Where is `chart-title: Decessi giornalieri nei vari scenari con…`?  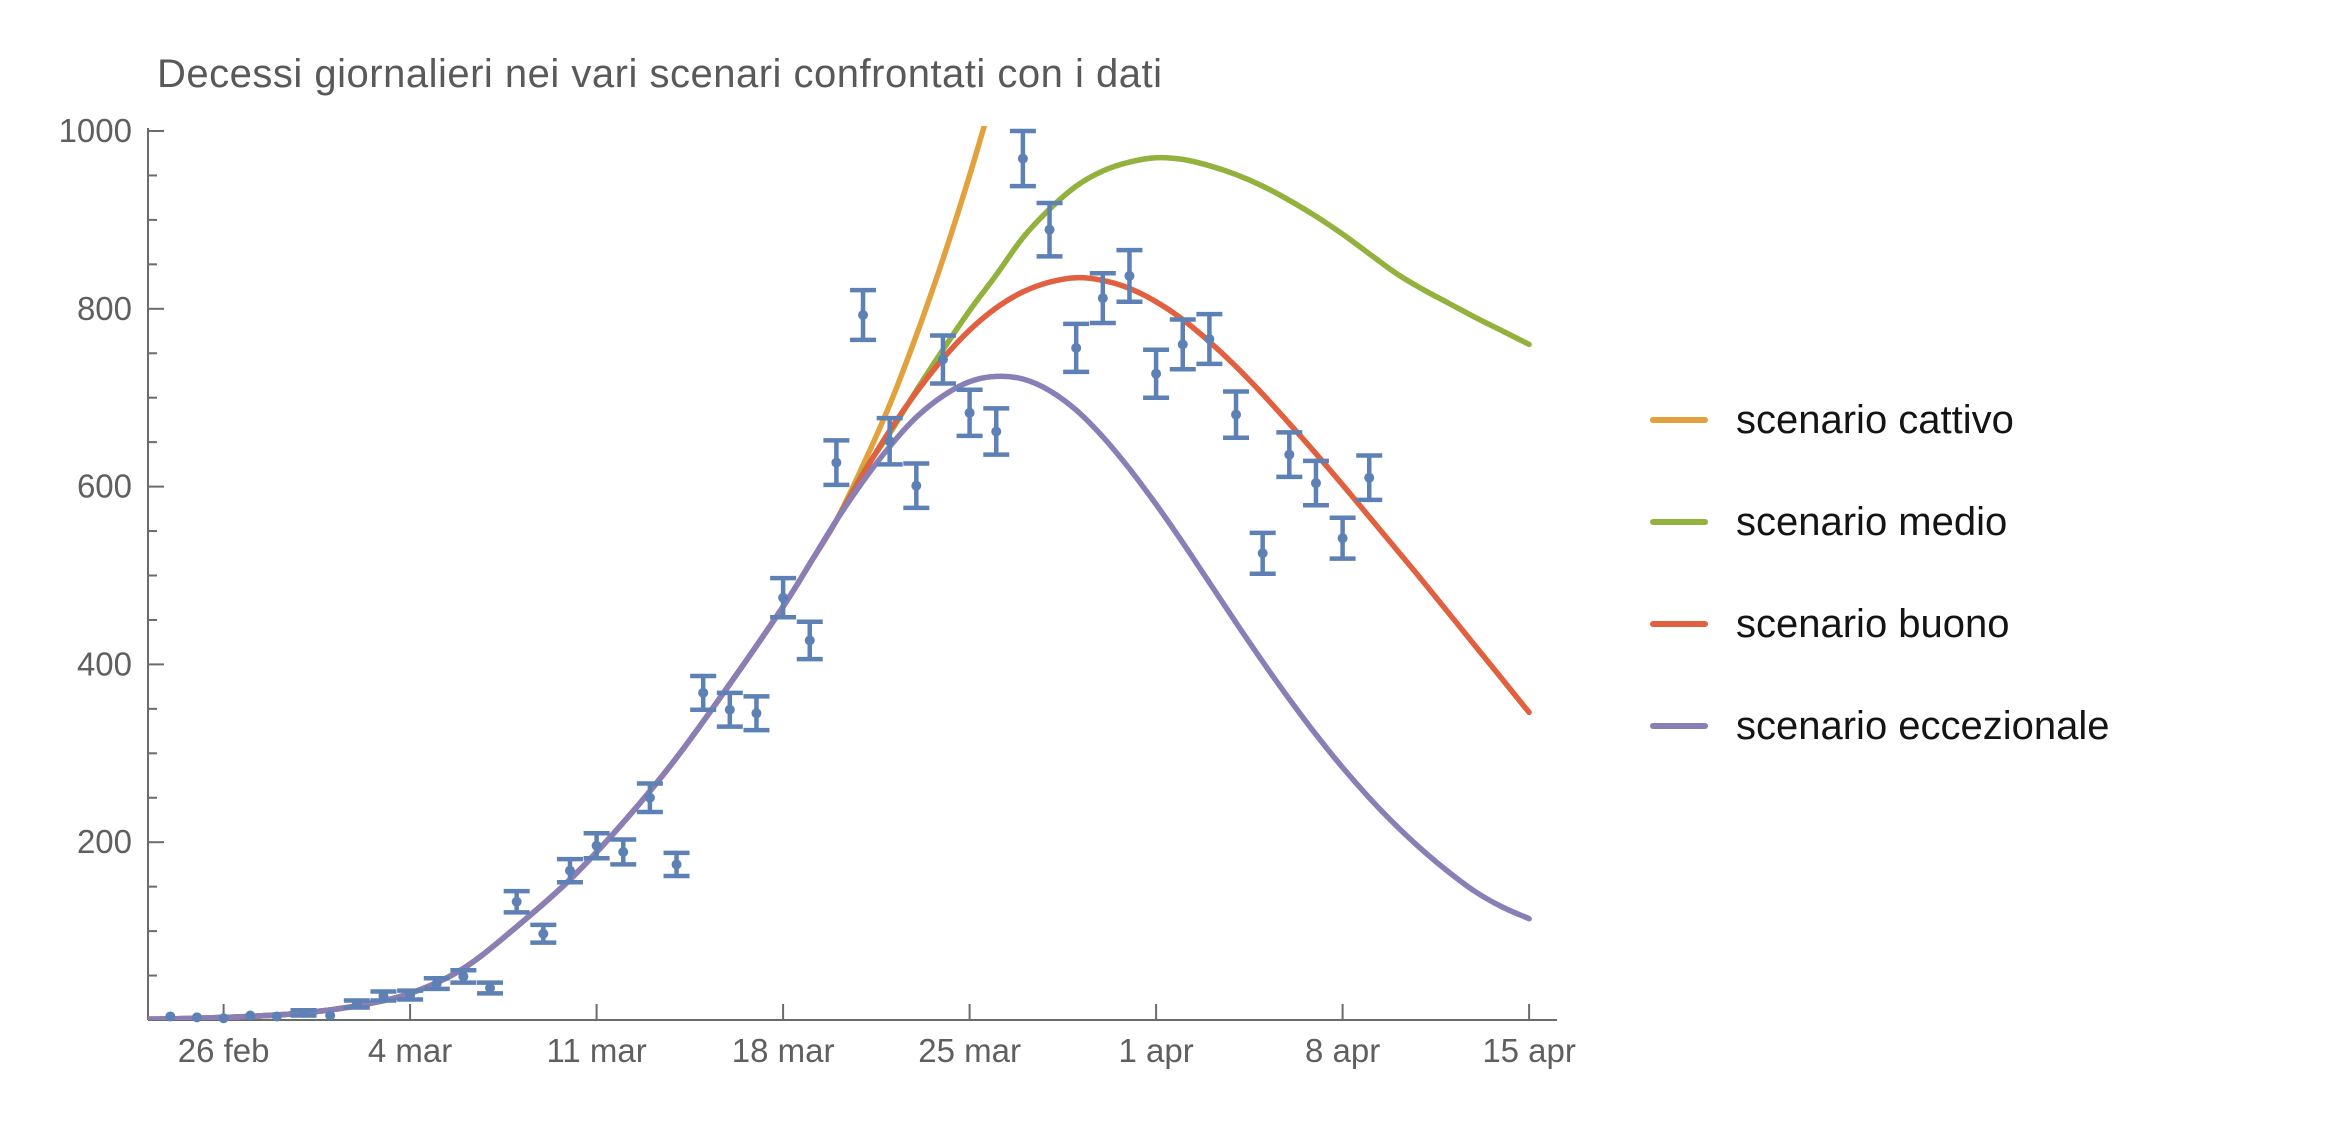 chart-title: Decessi giornalieri nei vari scenari con… is located at coordinates (660, 74).